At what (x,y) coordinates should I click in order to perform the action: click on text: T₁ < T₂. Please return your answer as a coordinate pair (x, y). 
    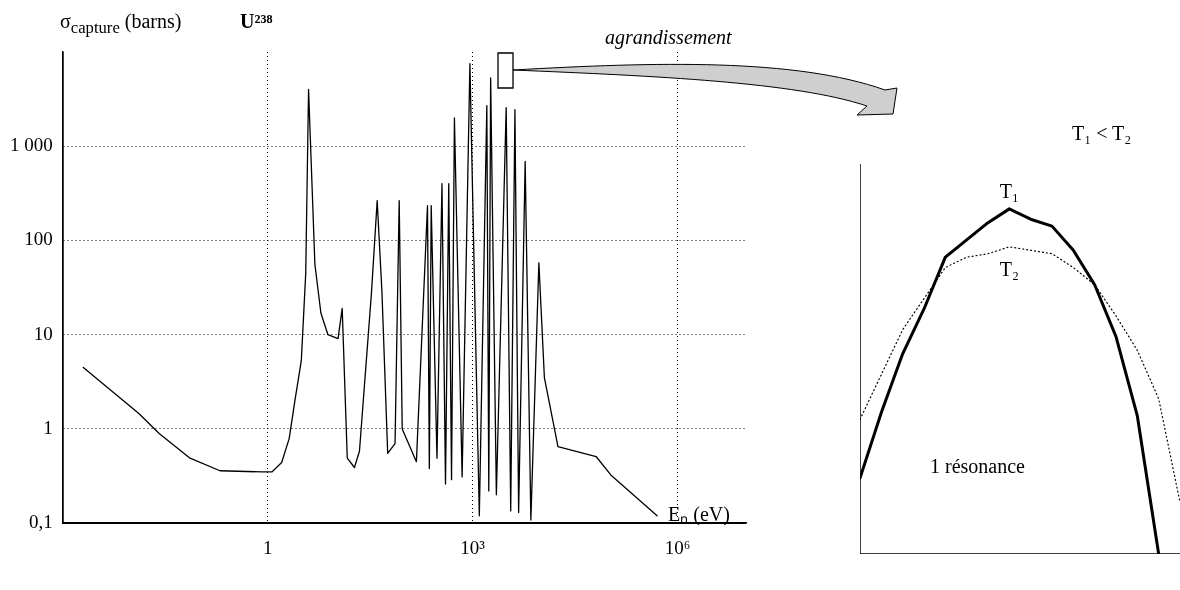
    Looking at the image, I should click on (1102, 133).